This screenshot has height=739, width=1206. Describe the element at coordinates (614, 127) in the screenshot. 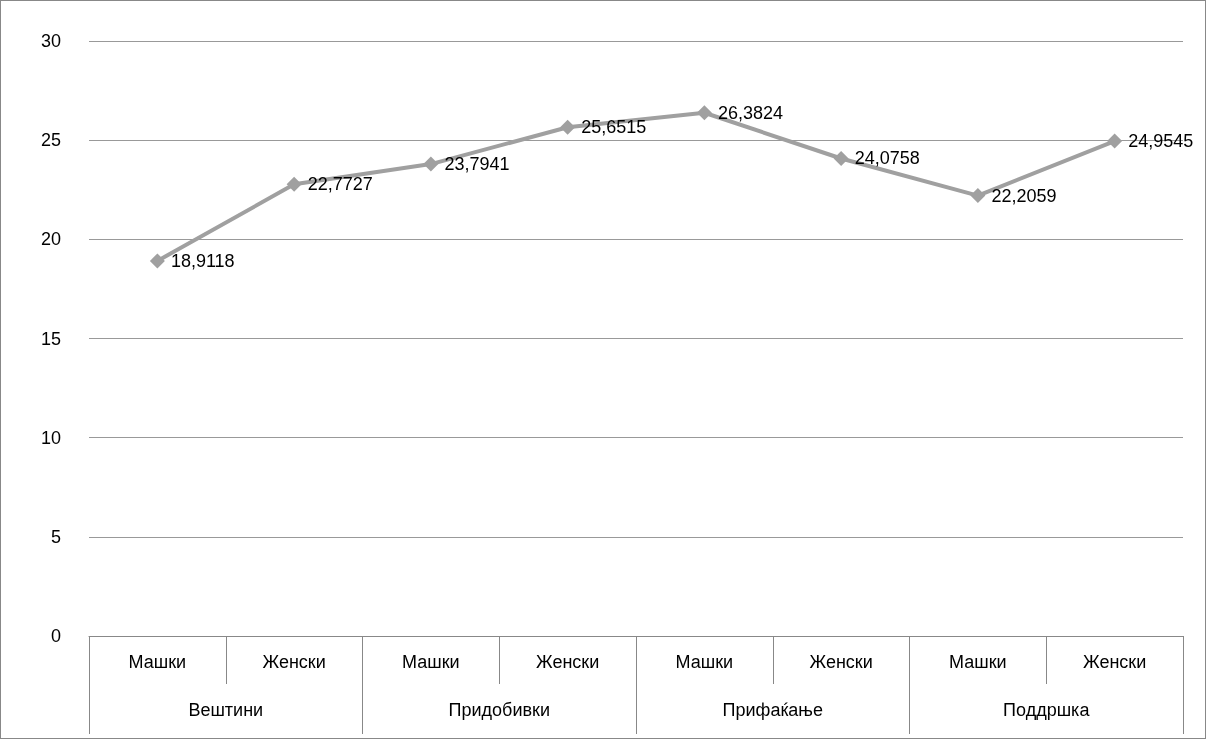

I see `data-label: 25,6515` at that location.